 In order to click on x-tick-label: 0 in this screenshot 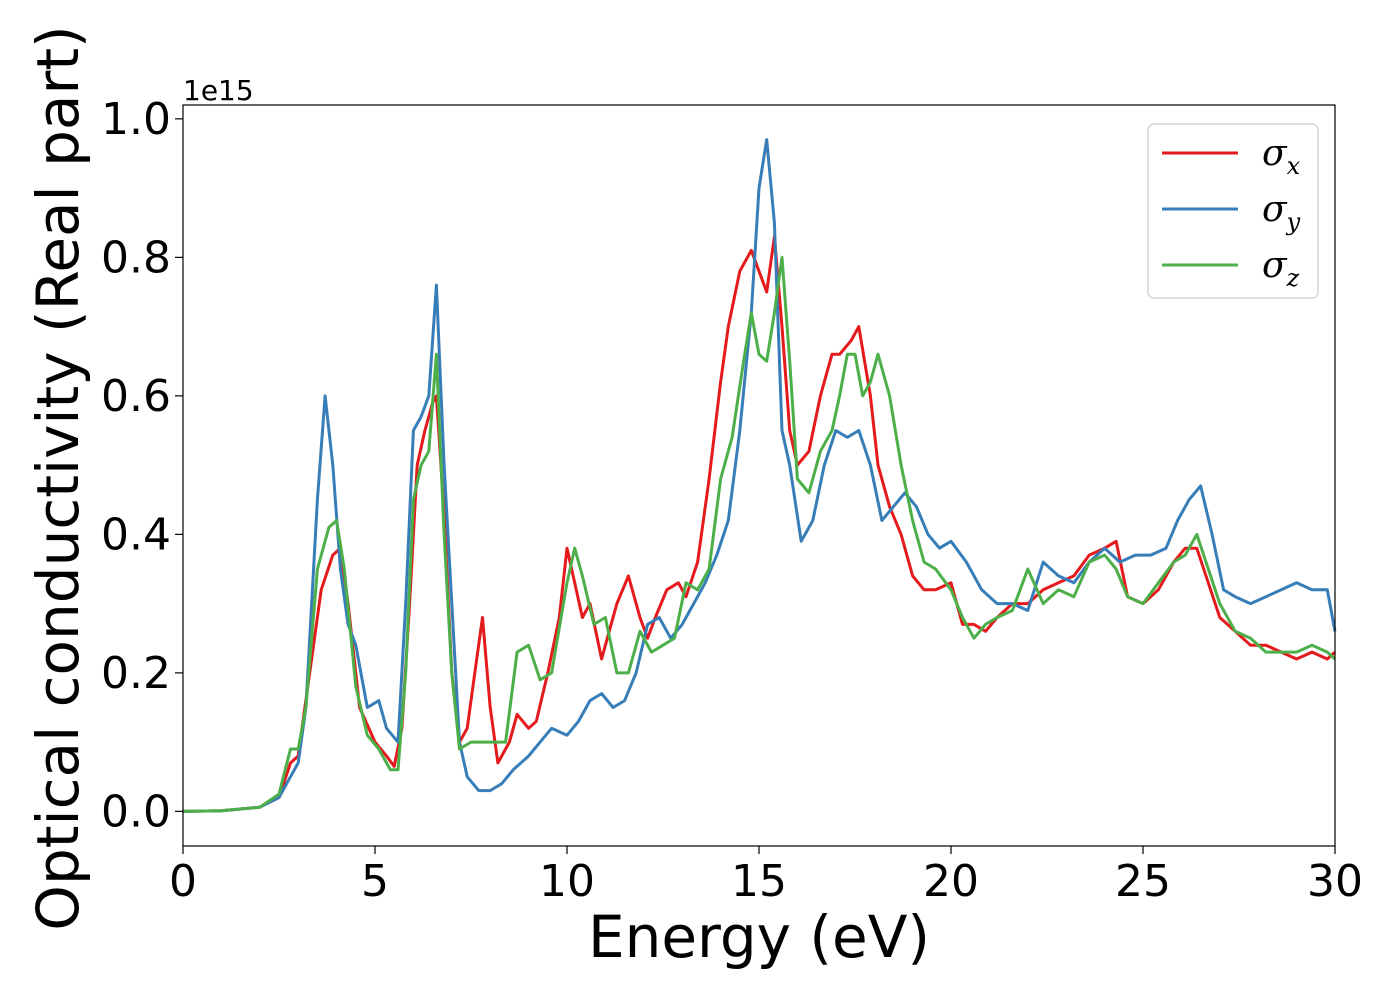, I will do `click(183, 881)`.